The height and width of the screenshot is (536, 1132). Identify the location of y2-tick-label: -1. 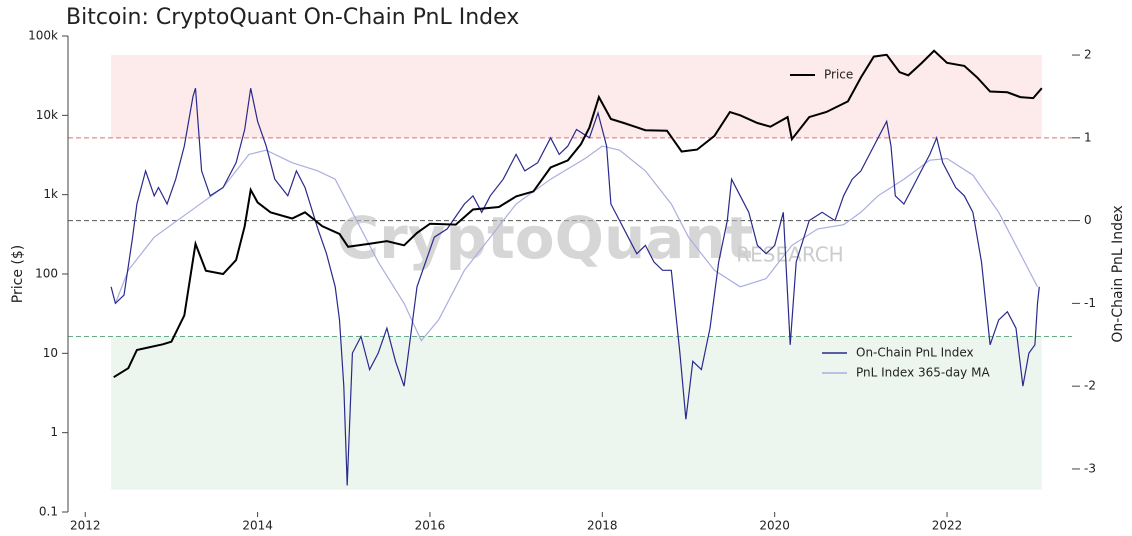
(1090, 303).